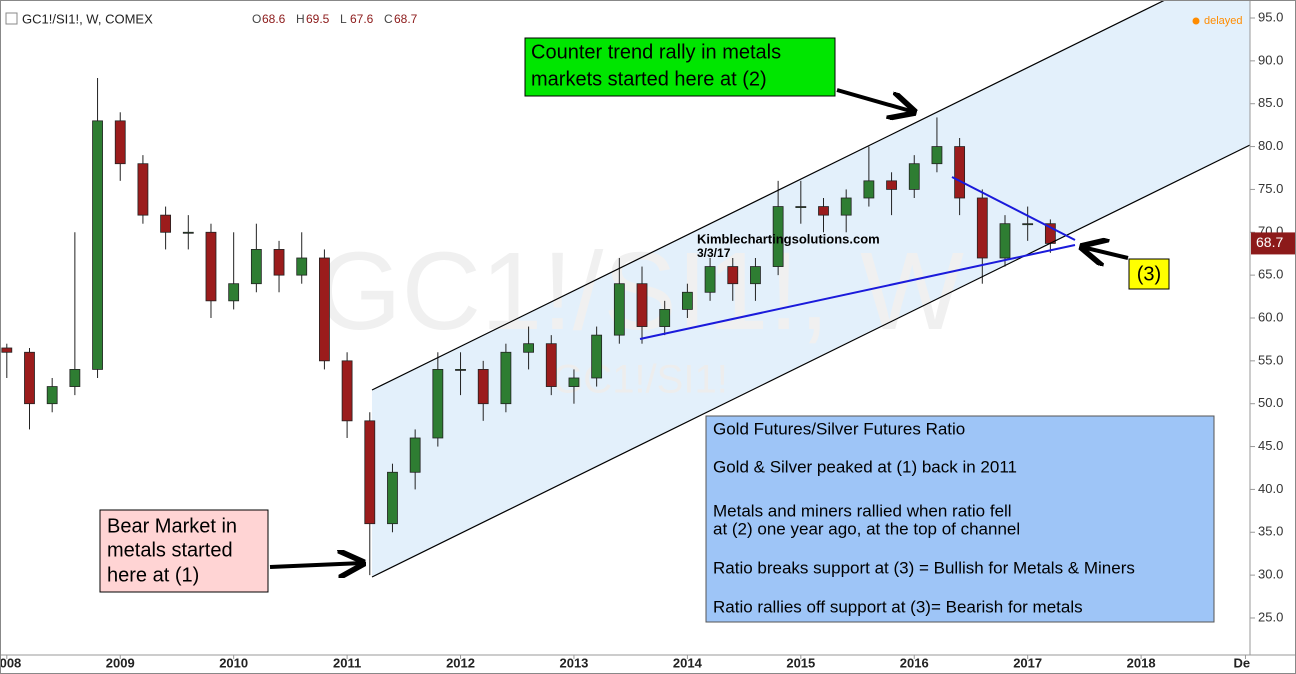 Image resolution: width=1296 pixels, height=674 pixels. Describe the element at coordinates (1270, 145) in the screenshot. I see `y-tick-label: 80.0` at that location.